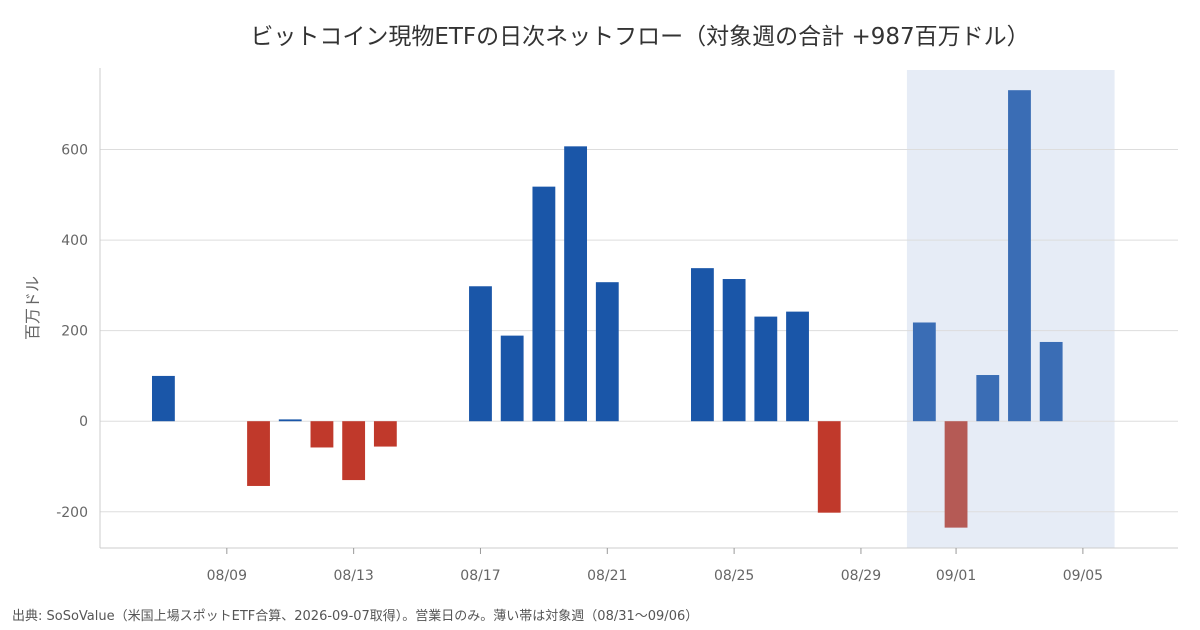 The height and width of the screenshot is (630, 1200). Describe the element at coordinates (227, 576) in the screenshot. I see `x-tick-label: 08/09` at that location.